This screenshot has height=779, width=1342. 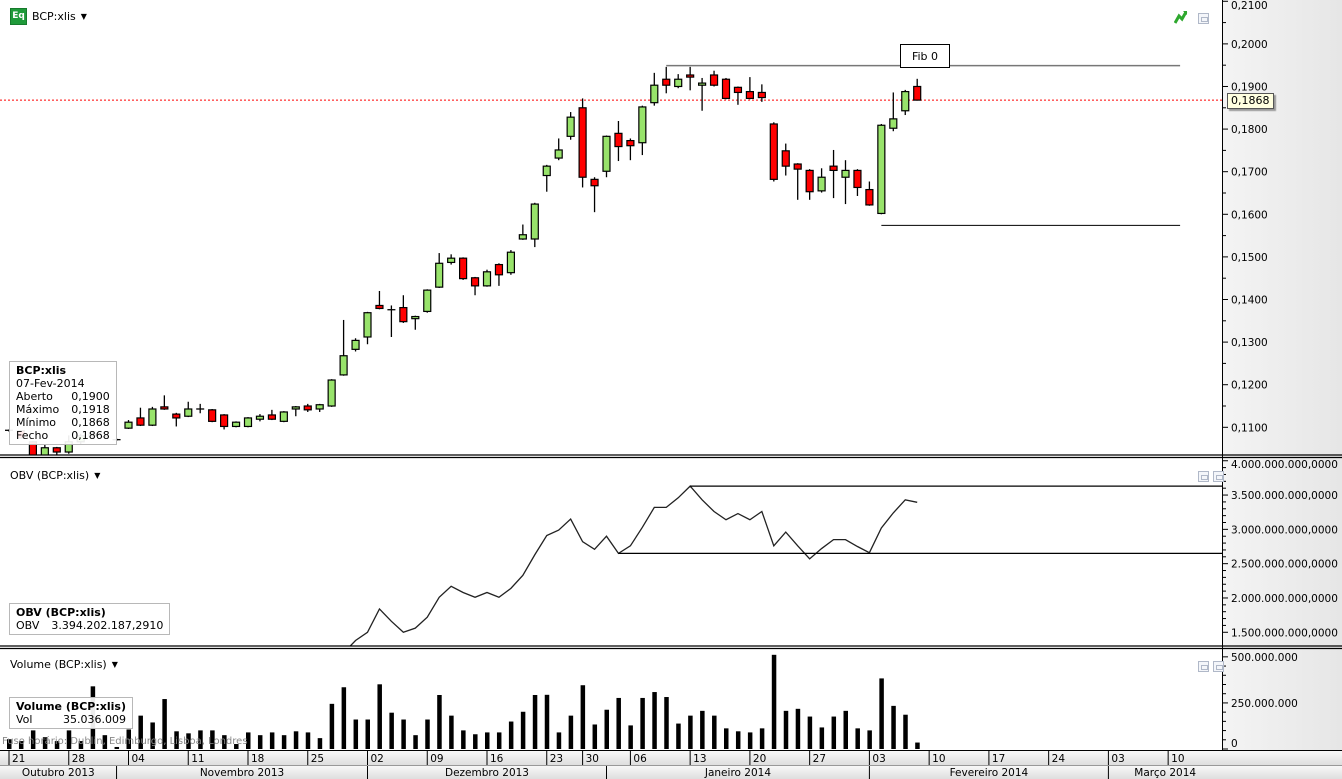 What do you see at coordinates (1180, 18) in the screenshot?
I see `trend-arrow-icon` at bounding box center [1180, 18].